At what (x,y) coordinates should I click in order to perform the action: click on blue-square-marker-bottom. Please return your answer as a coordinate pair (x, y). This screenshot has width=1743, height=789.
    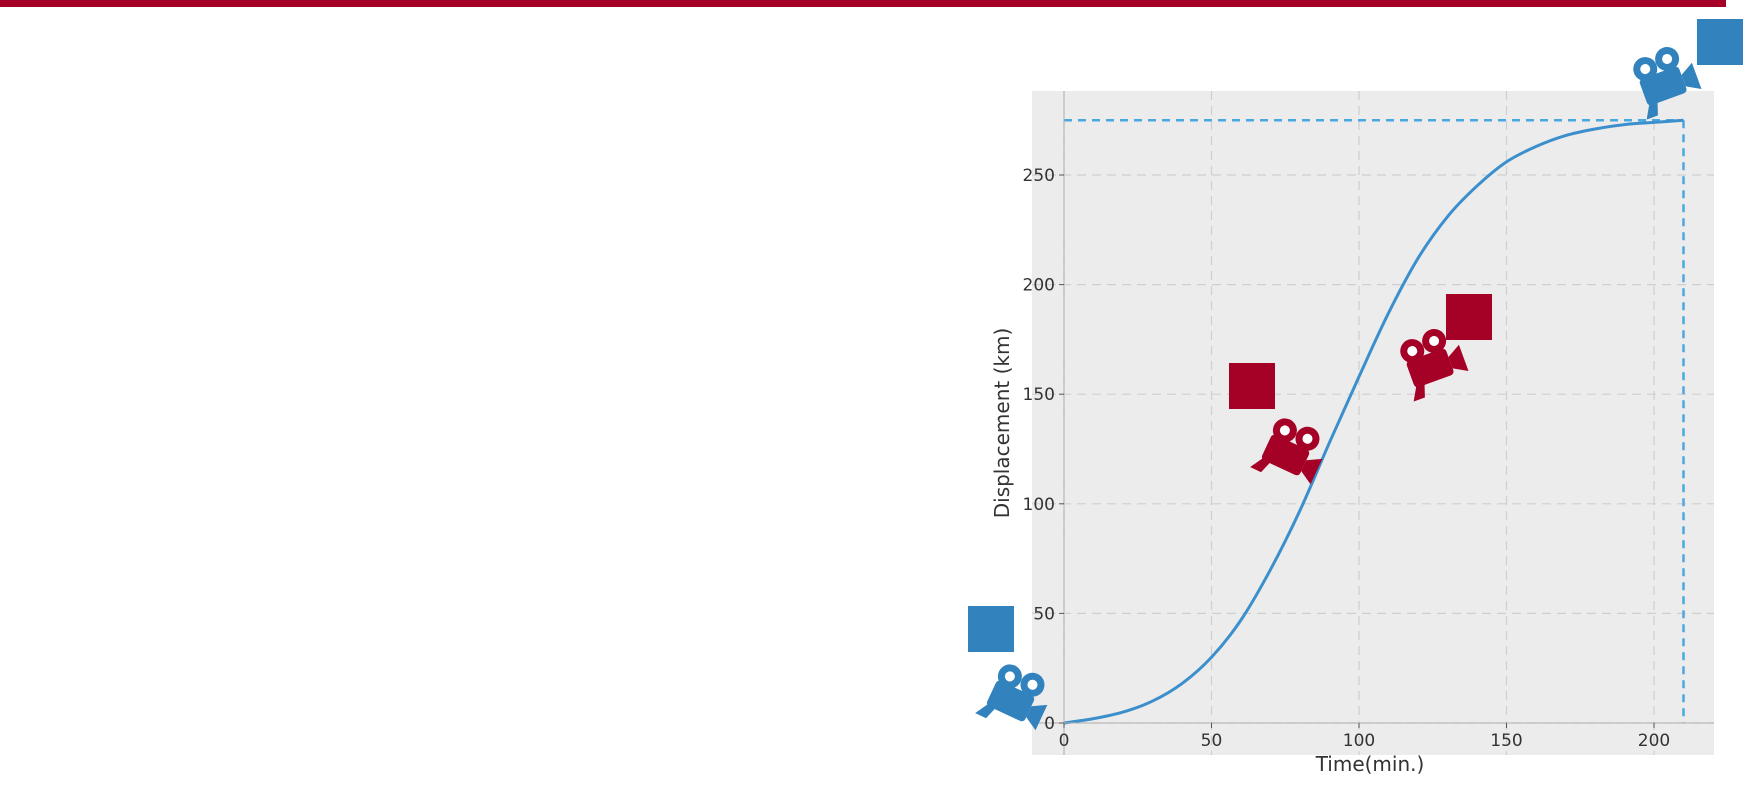
    Looking at the image, I should click on (991, 629).